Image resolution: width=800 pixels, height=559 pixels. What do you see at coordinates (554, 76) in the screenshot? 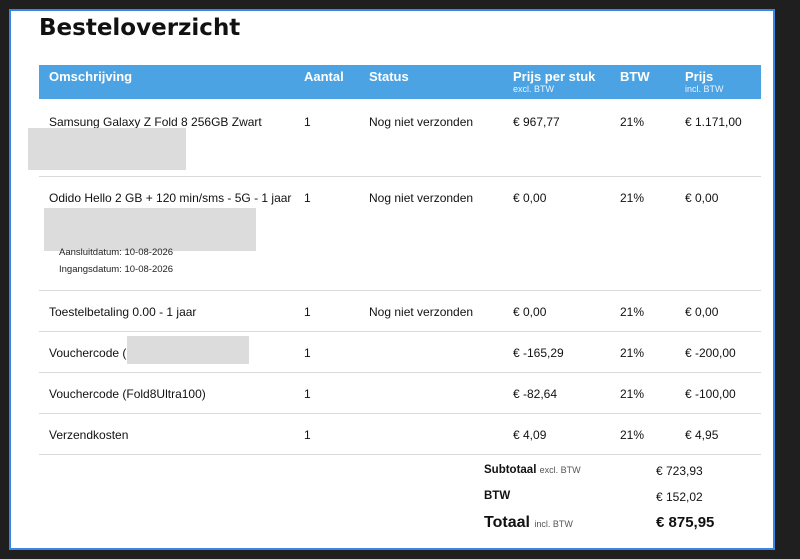
I see `column-header-unit-price-label: Prijs per stuk` at bounding box center [554, 76].